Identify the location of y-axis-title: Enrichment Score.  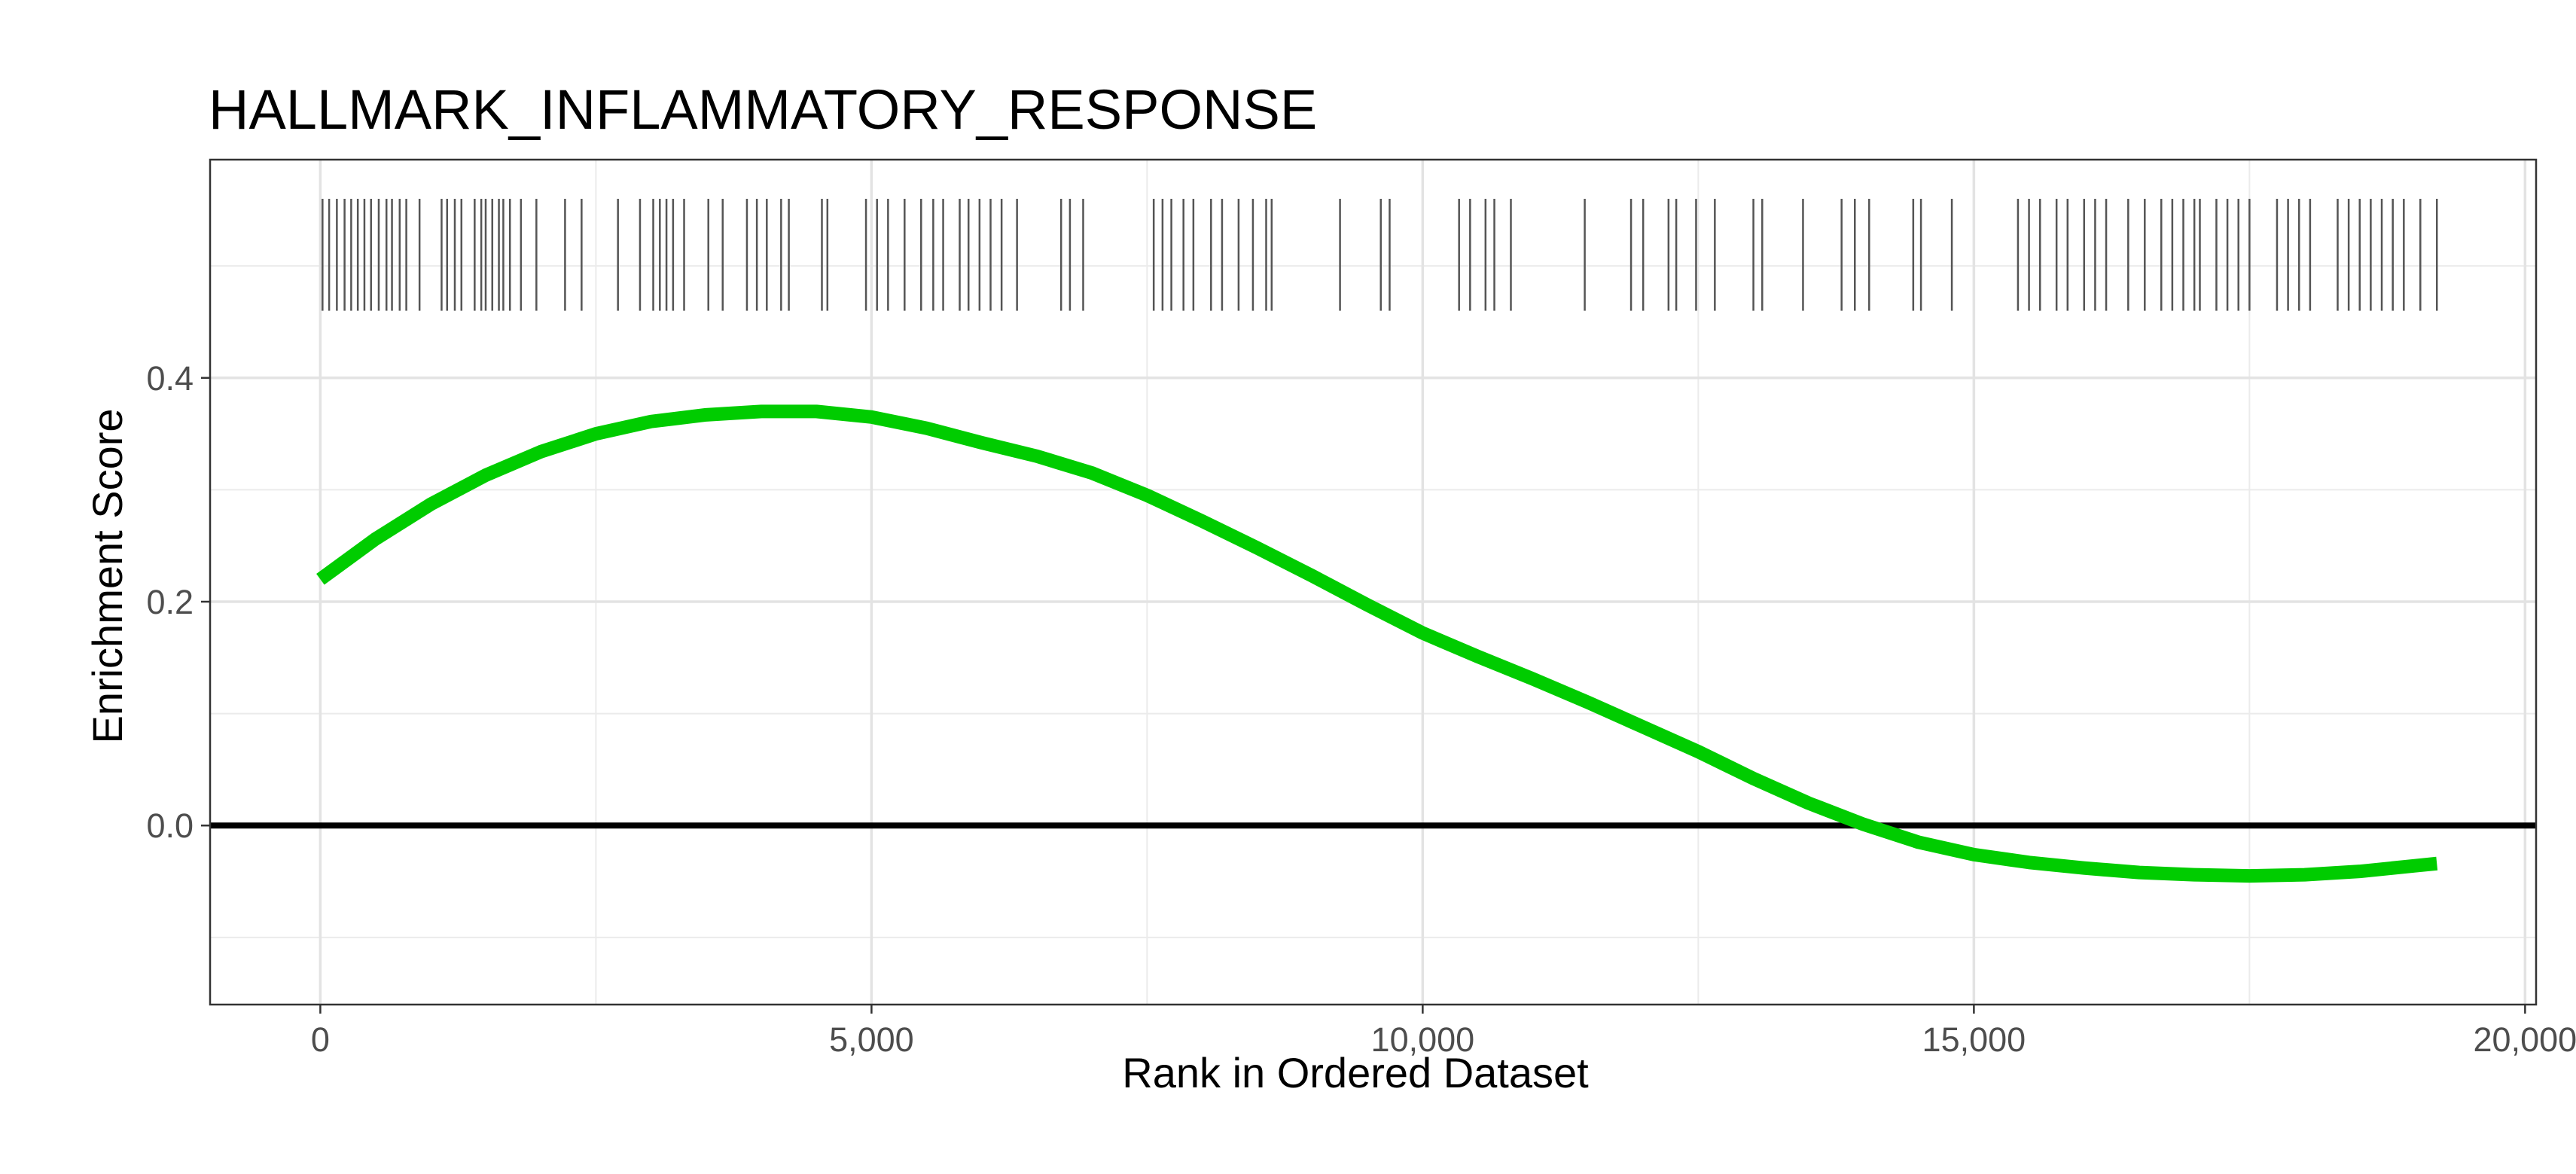
(107, 575).